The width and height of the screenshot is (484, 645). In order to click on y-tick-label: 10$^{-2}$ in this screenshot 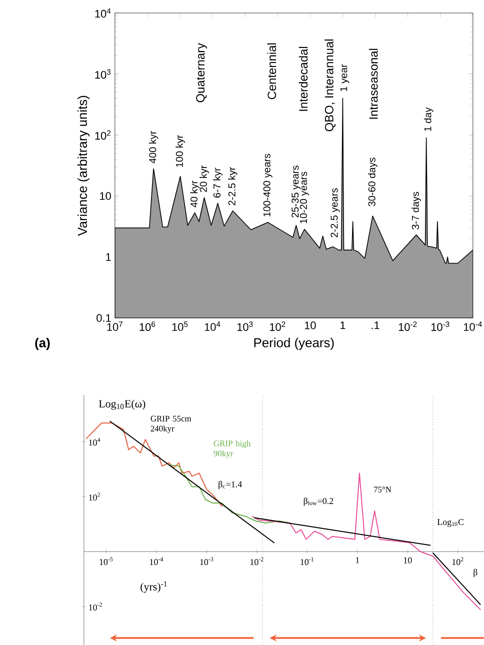, I will do `click(95, 606)`.